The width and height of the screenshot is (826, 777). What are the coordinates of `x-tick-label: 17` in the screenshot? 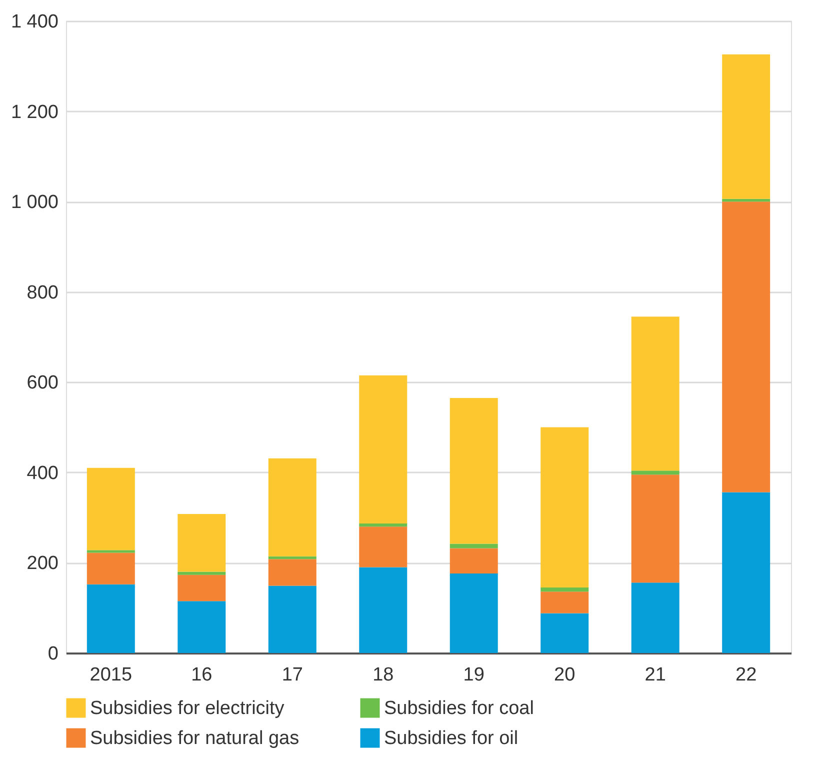 It's located at (292, 675).